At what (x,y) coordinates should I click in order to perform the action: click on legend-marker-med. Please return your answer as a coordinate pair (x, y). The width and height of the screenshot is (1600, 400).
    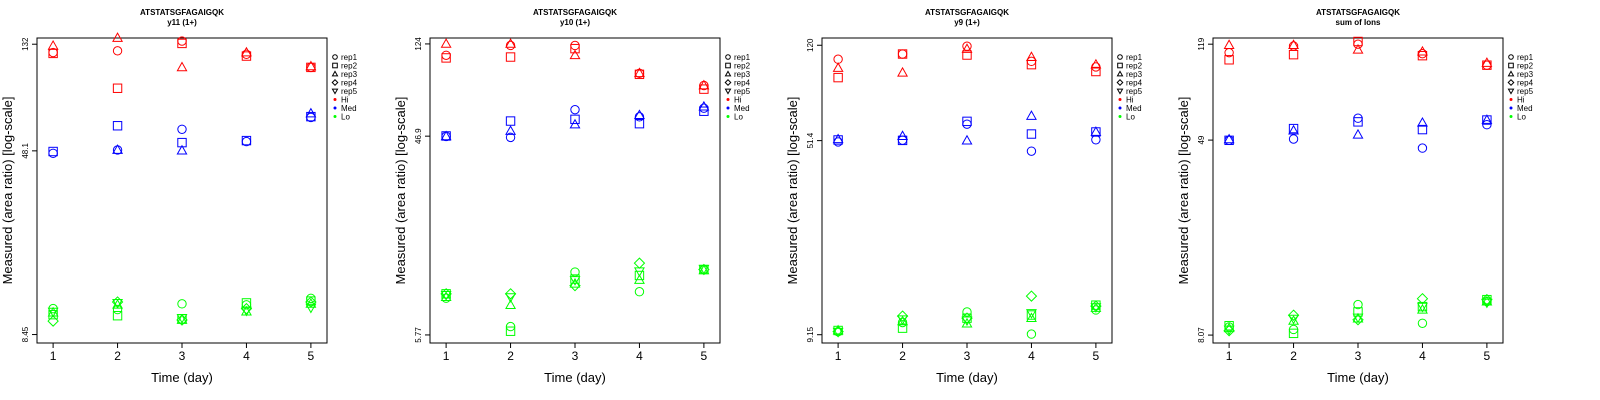
    Looking at the image, I should click on (335, 108).